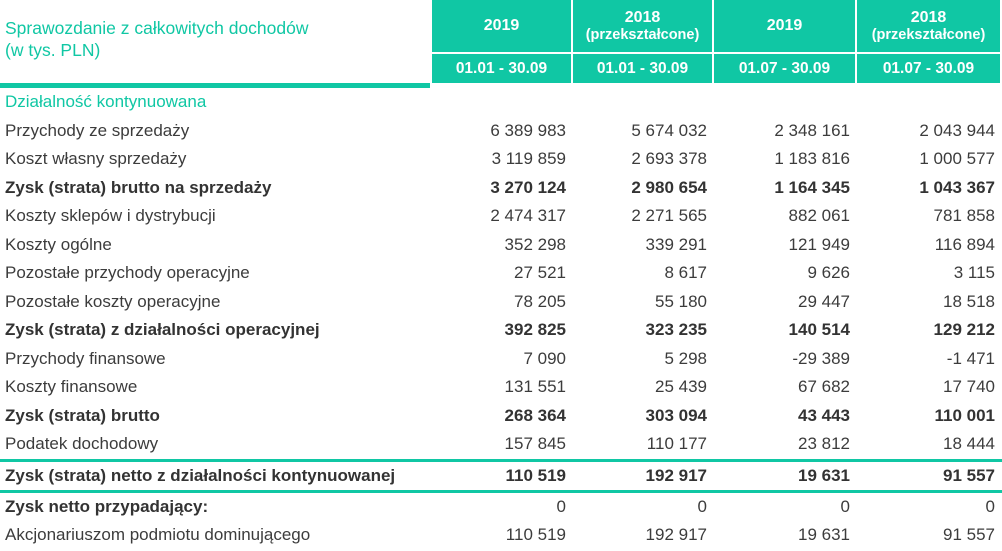 Image resolution: width=1002 pixels, height=551 pixels. What do you see at coordinates (819, 330) in the screenshot?
I see `row-value: 140 514` at bounding box center [819, 330].